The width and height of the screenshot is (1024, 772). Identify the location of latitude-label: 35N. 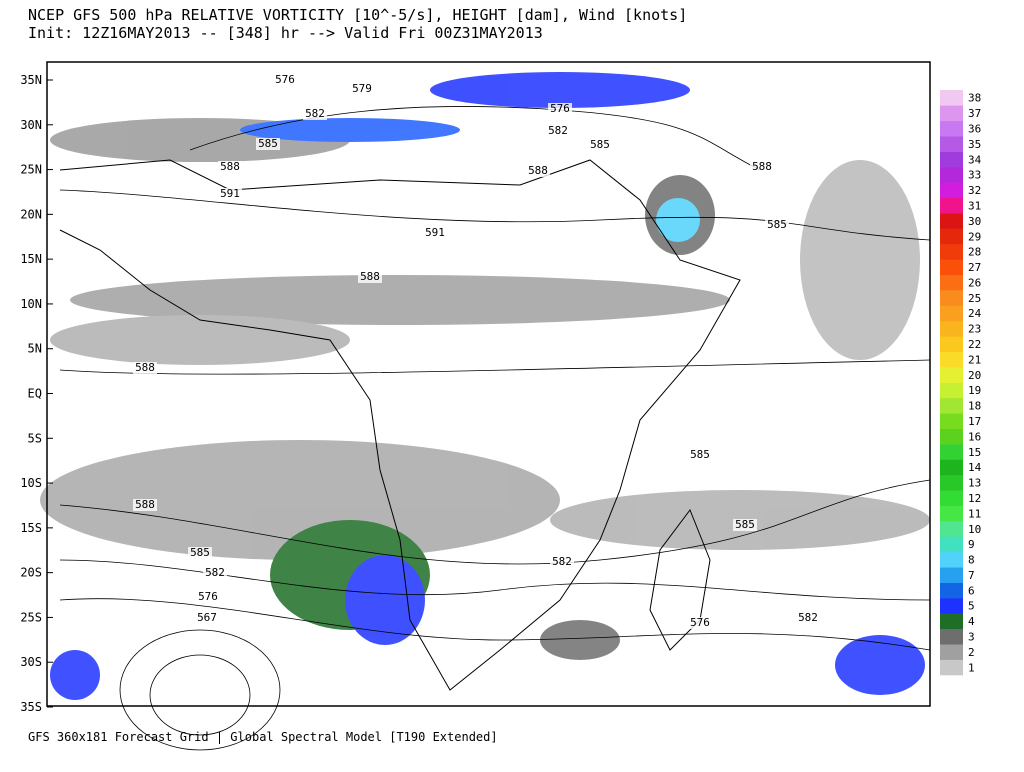
(31, 80).